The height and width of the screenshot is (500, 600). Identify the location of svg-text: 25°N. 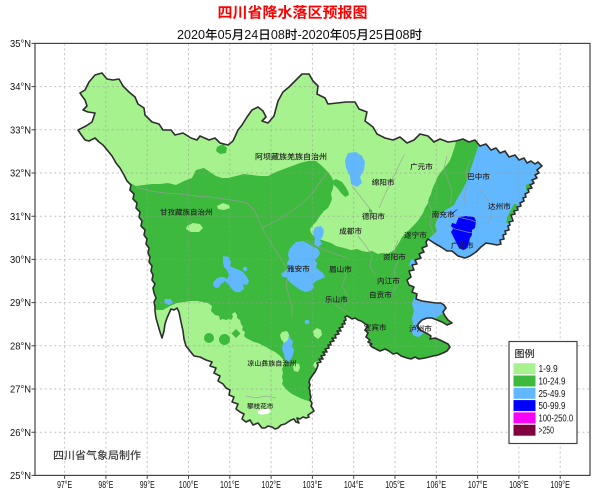
(20, 476).